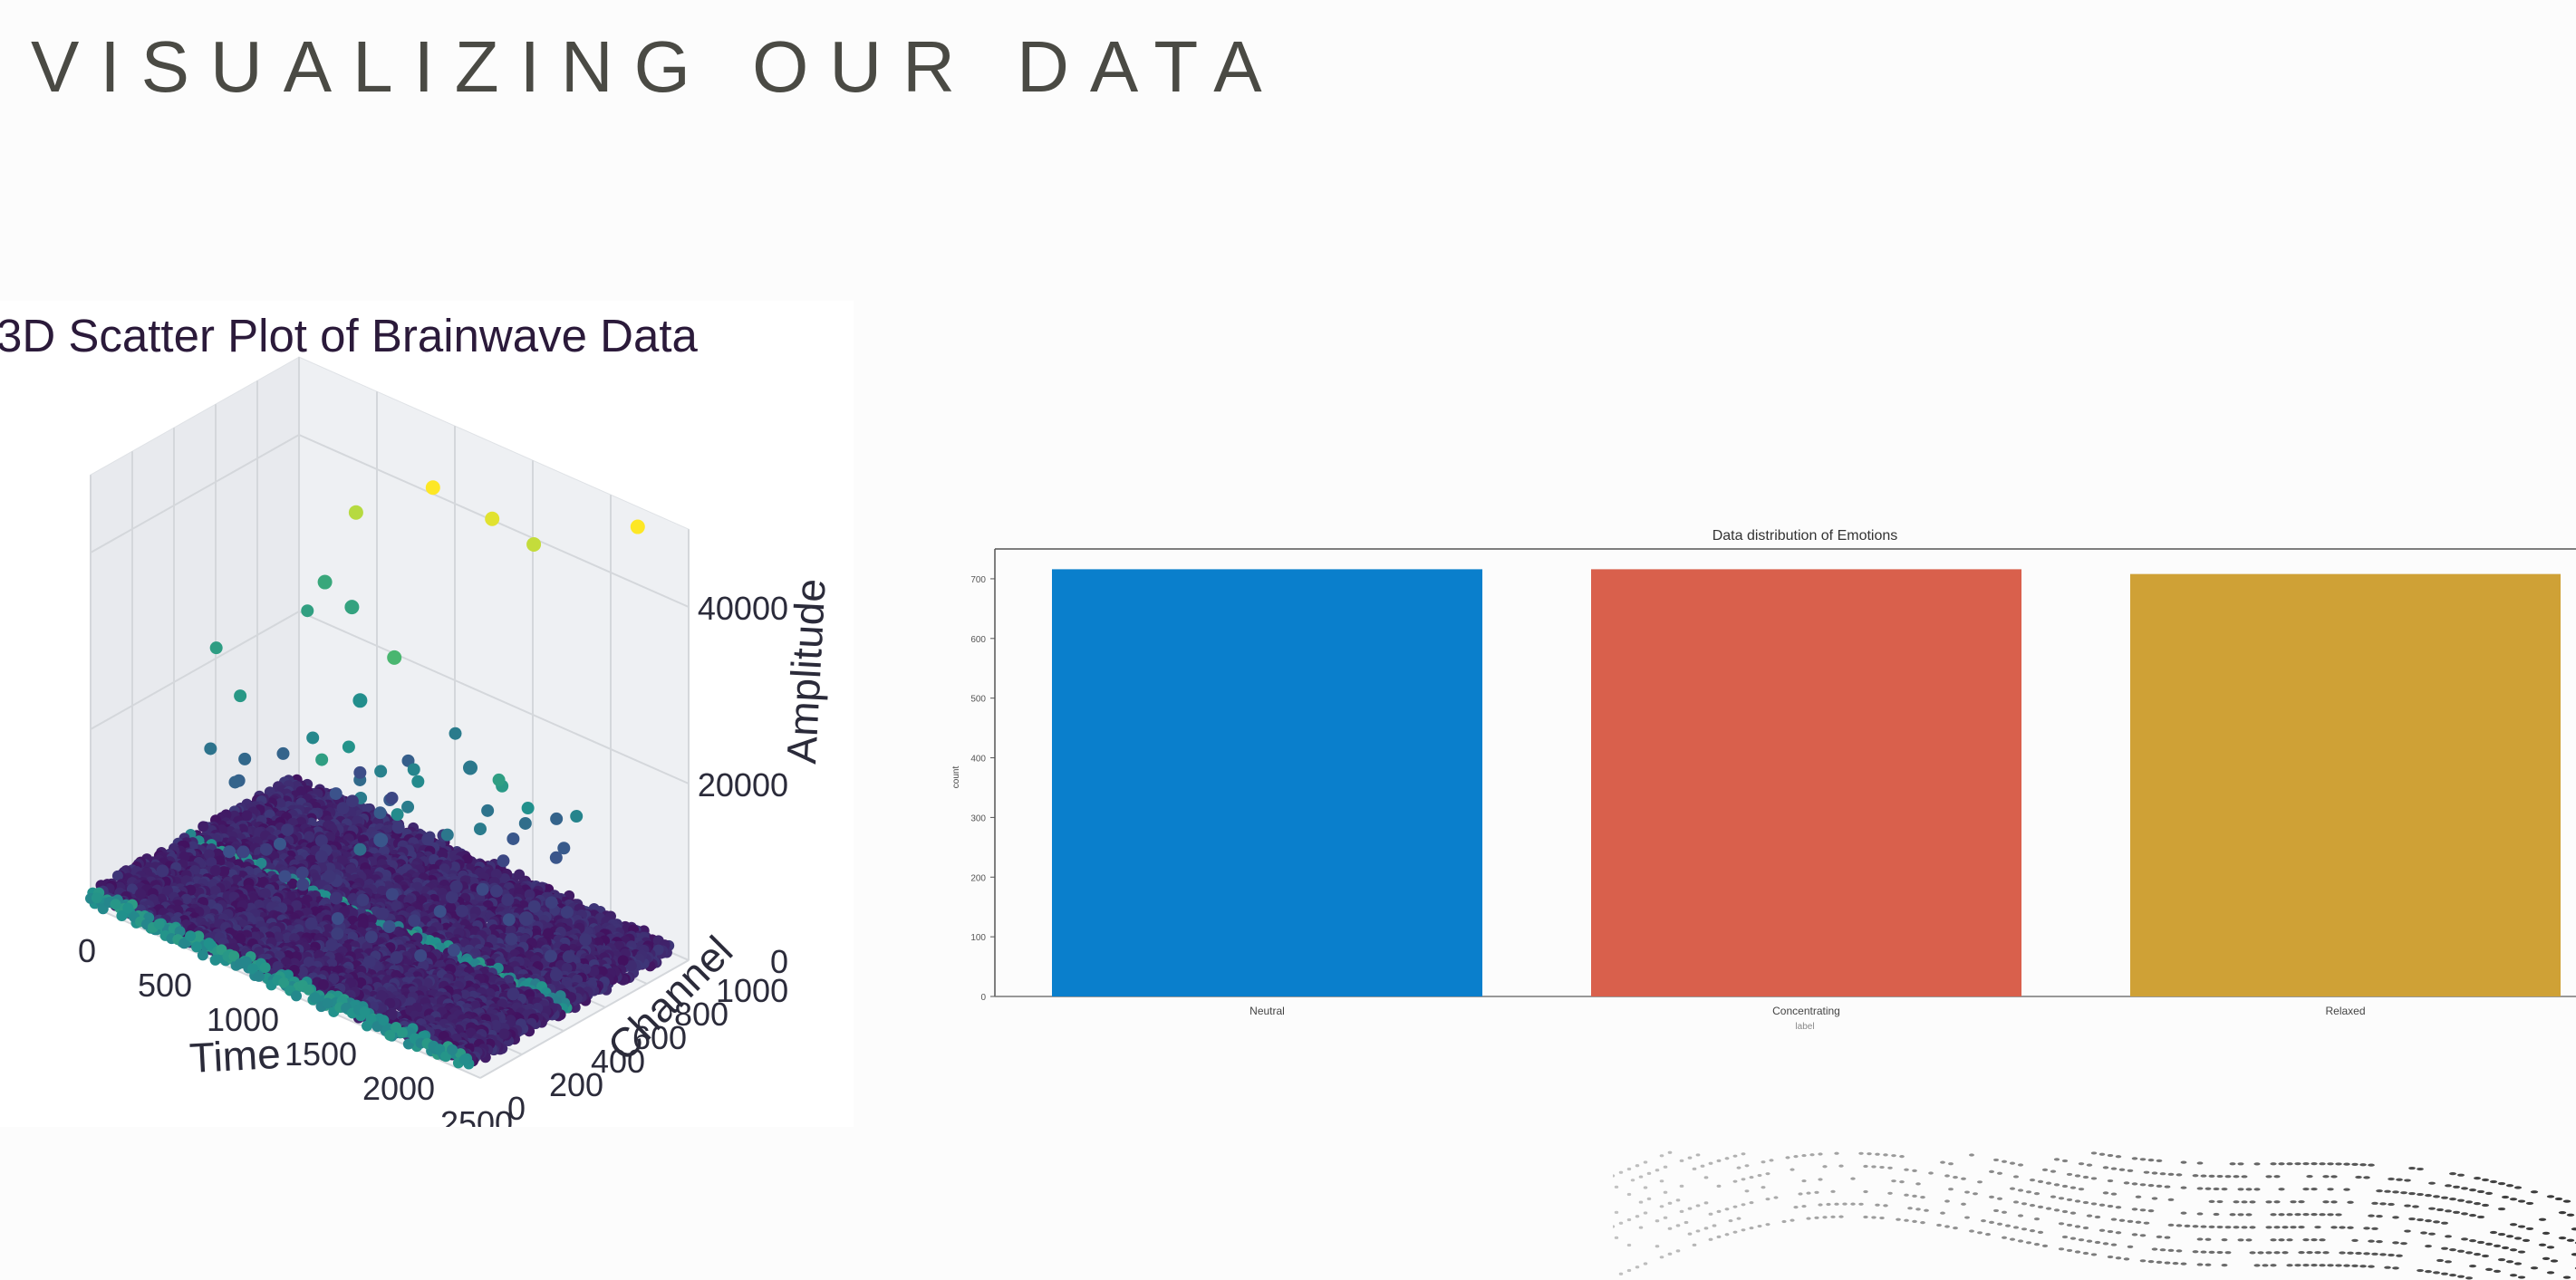  I want to click on grid-line-x-floor, so click(584, 1019).